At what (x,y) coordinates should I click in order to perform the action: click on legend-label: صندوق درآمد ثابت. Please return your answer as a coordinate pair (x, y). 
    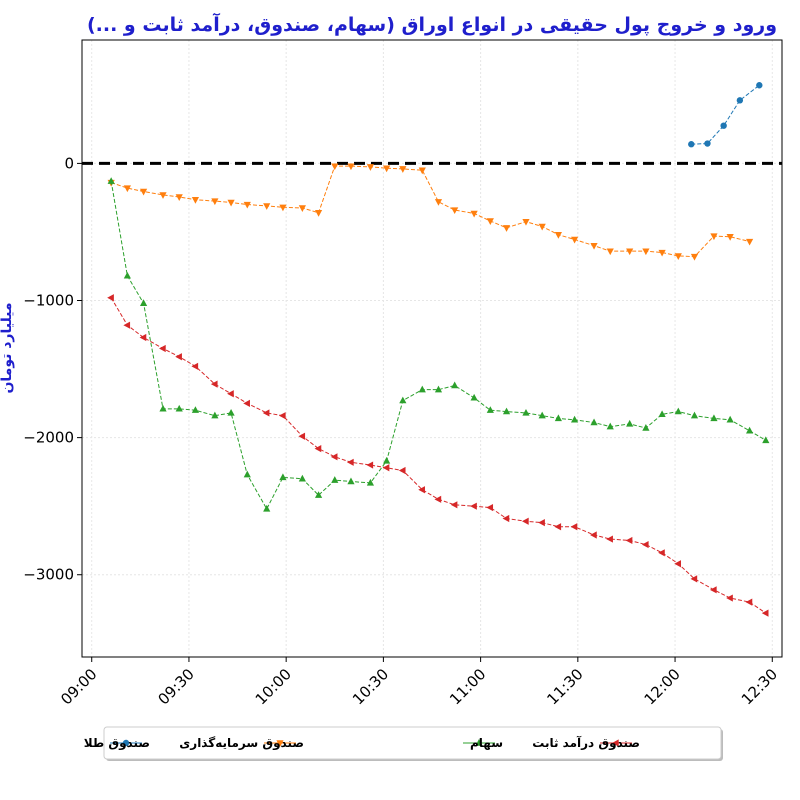
    Looking at the image, I should click on (586, 743).